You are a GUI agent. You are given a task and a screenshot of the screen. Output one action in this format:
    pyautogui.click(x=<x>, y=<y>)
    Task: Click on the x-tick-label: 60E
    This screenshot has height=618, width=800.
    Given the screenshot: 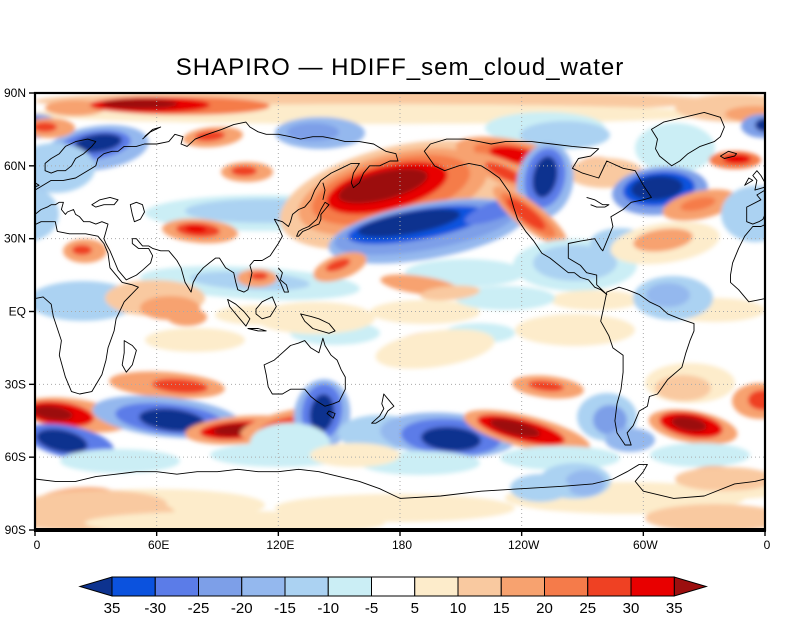 What is the action you would take?
    pyautogui.click(x=158, y=545)
    